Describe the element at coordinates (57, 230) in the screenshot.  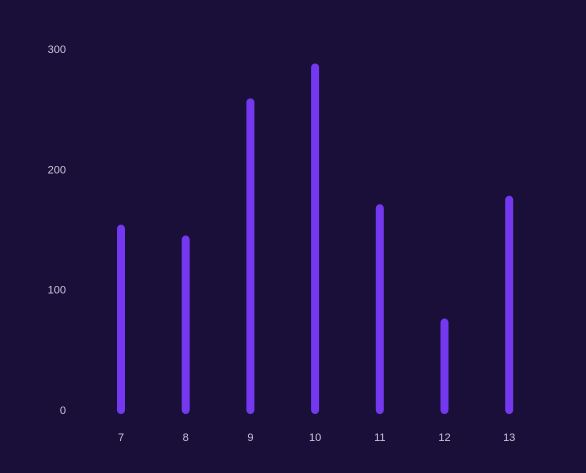
I see `y-axis: 0 100 200 300` at that location.